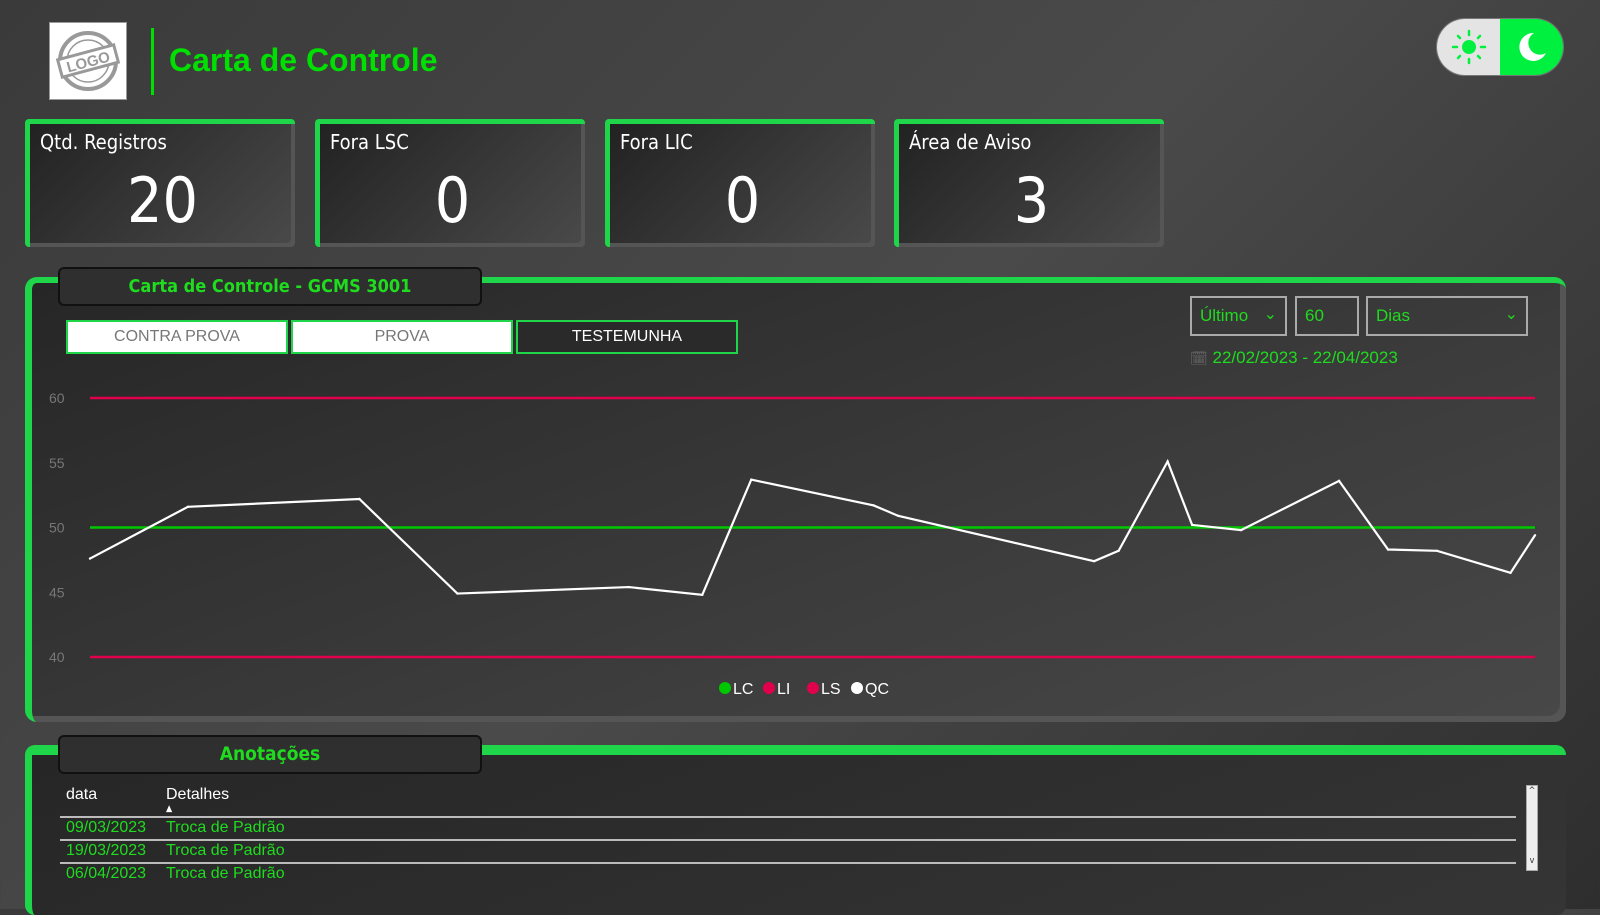 The height and width of the screenshot is (915, 1600). What do you see at coordinates (627, 337) in the screenshot?
I see `tab-testemunha: TESTEMUNHA` at bounding box center [627, 337].